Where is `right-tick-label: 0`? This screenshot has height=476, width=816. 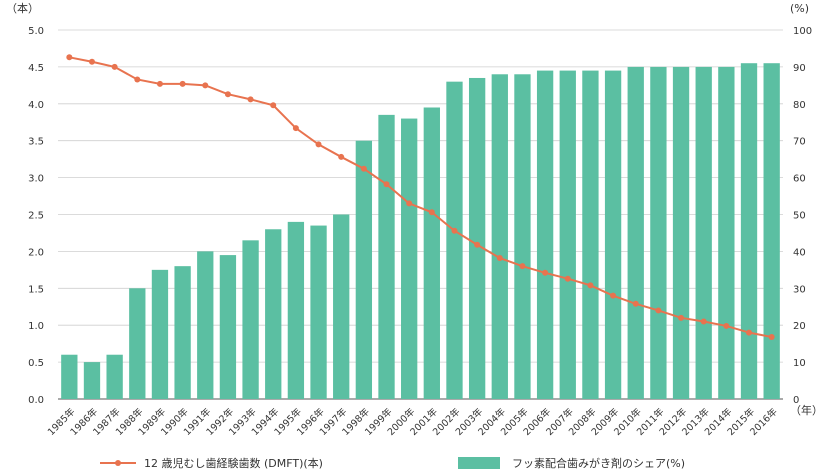 right-tick-label: 0 is located at coordinates (796, 400).